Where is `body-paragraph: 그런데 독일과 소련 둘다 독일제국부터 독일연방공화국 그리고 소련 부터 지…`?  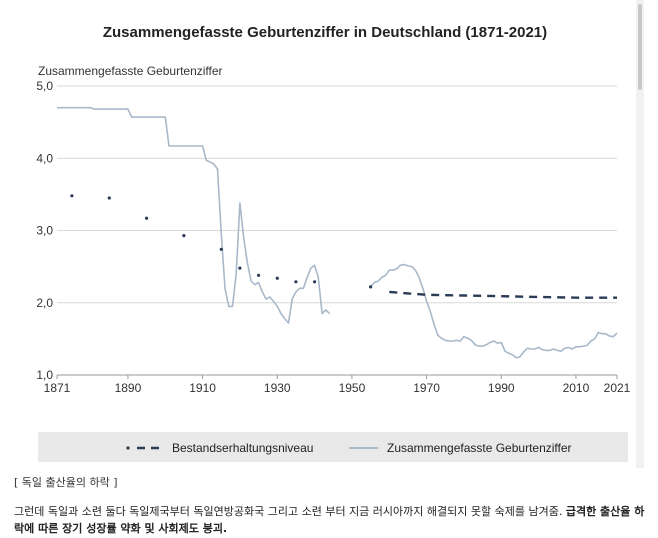
body-paragraph: 그런데 독일과 소련 둘다 독일제국부터 독일연방공화국 그리고 소련 부터 지… is located at coordinates (330, 520).